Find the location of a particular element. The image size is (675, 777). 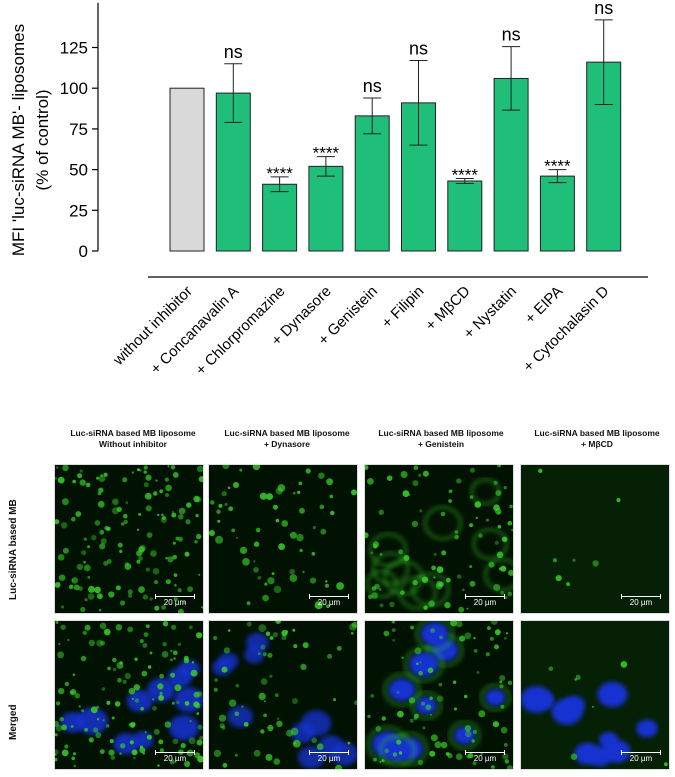

micrograph-genistein-green: 20 µm is located at coordinates (439, 539).